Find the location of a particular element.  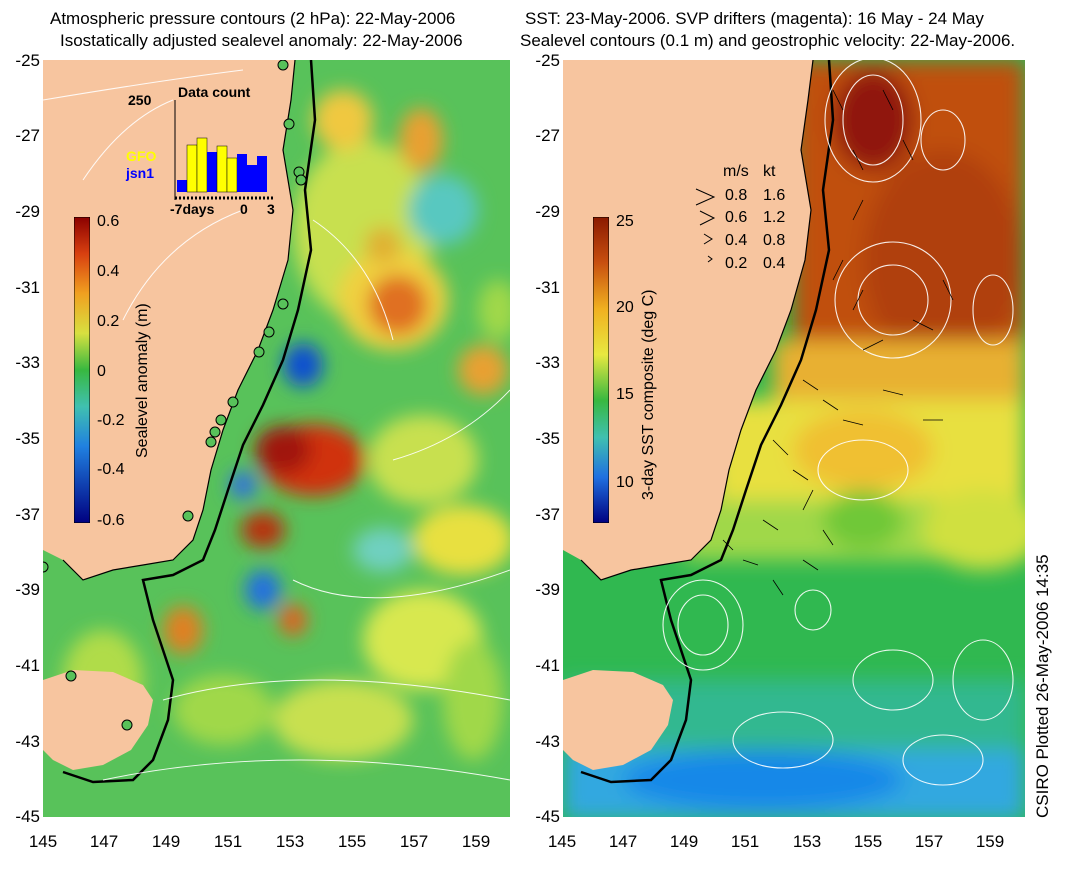

right-y-tick: -45 is located at coordinates (547, 816).